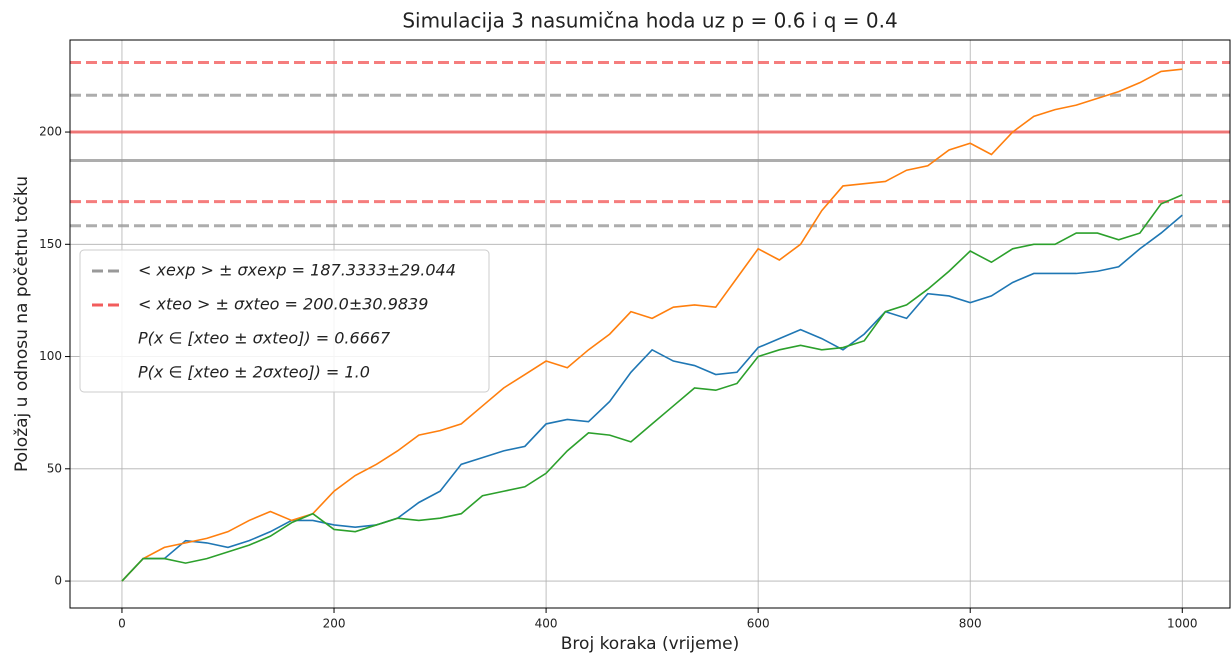  What do you see at coordinates (283, 304) in the screenshot?
I see `legend-label: < xteo > ± σxteo = 200.0±30.9839` at bounding box center [283, 304].